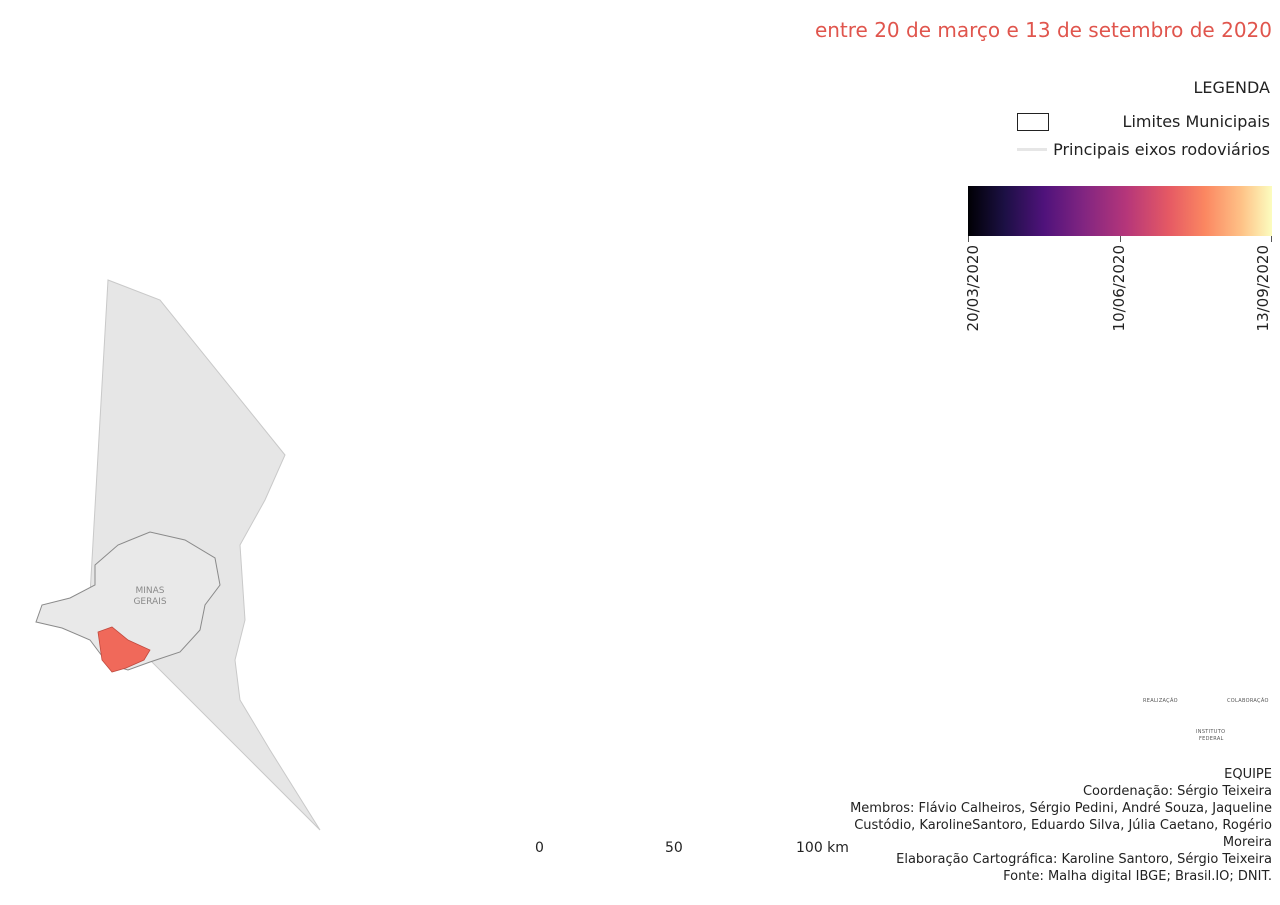 The image size is (1280, 905). Describe the element at coordinates (1271, 239) in the screenshot. I see `ramp-tick-end` at that location.